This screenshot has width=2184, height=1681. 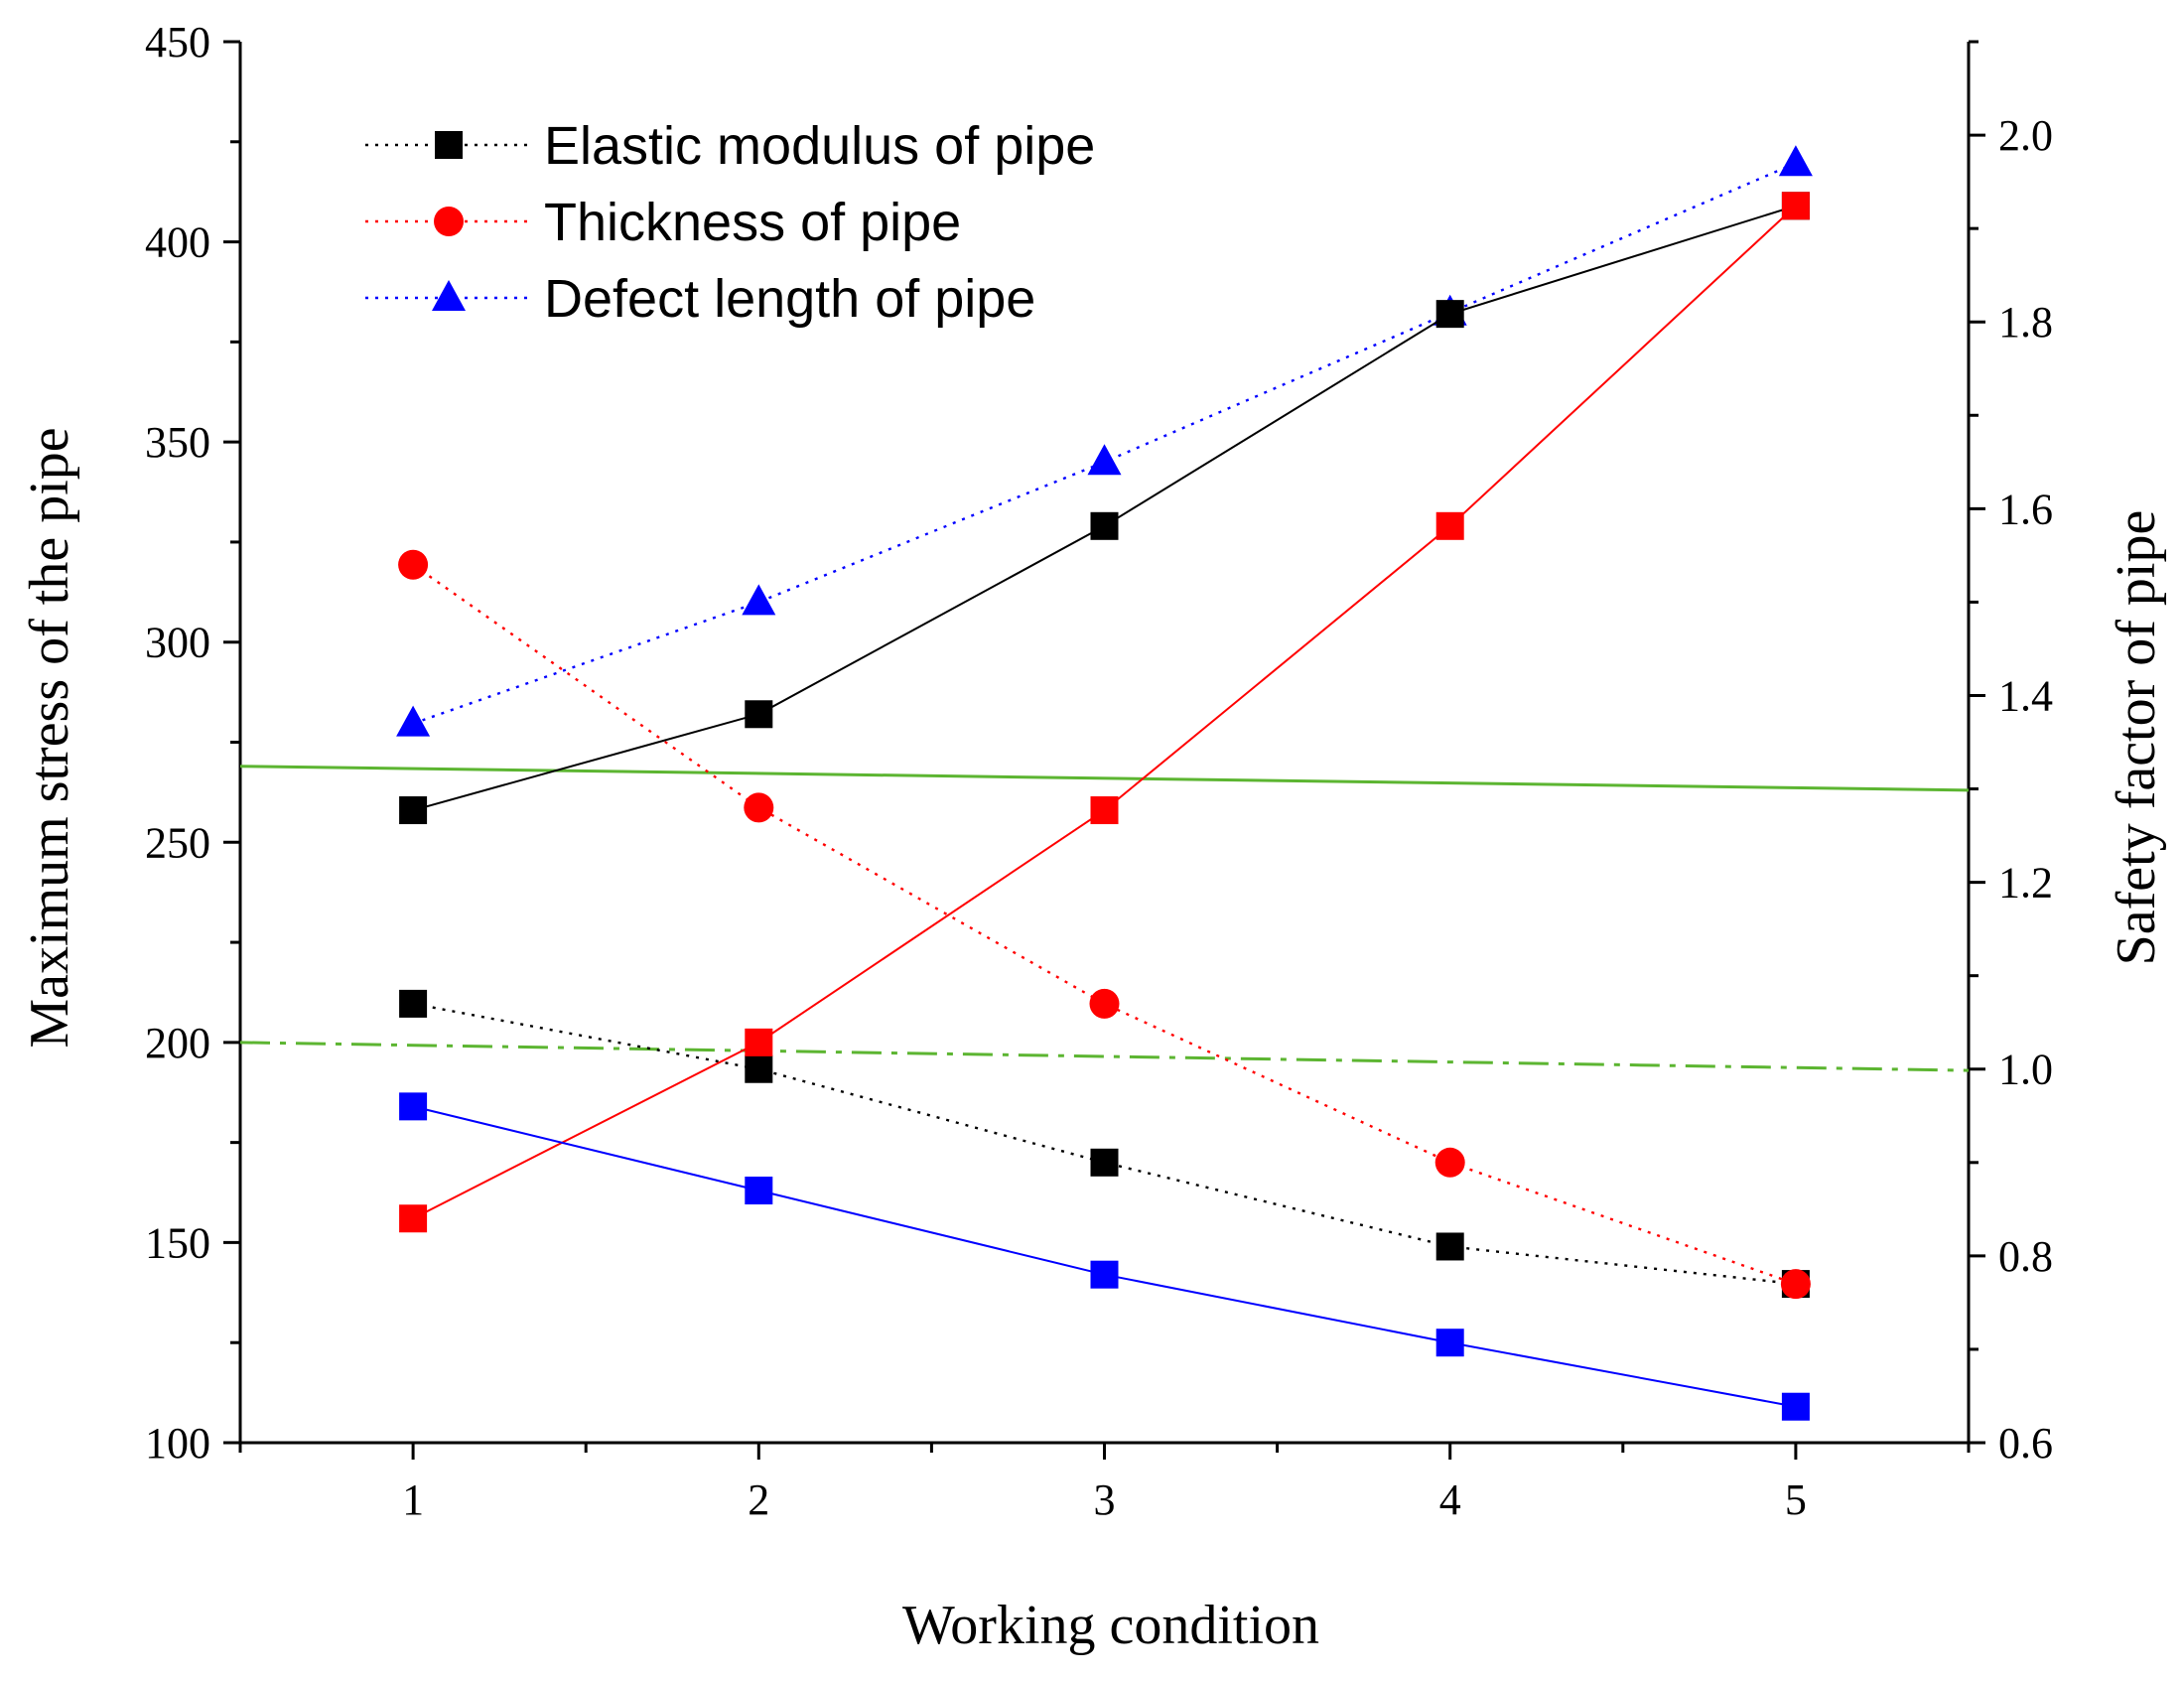 What do you see at coordinates (177, 42) in the screenshot?
I see `y-tick-label: 450` at bounding box center [177, 42].